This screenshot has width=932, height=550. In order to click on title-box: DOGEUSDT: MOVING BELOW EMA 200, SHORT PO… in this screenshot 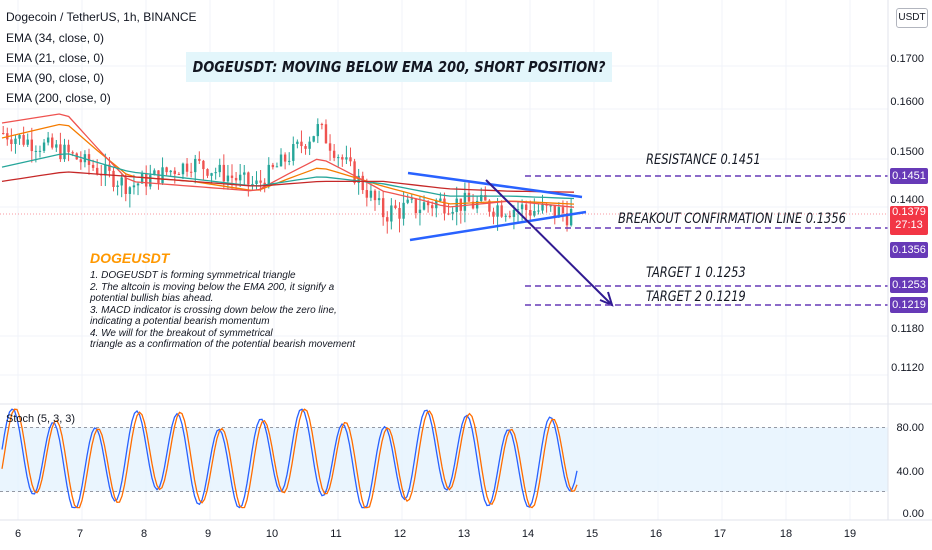, I will do `click(399, 67)`.